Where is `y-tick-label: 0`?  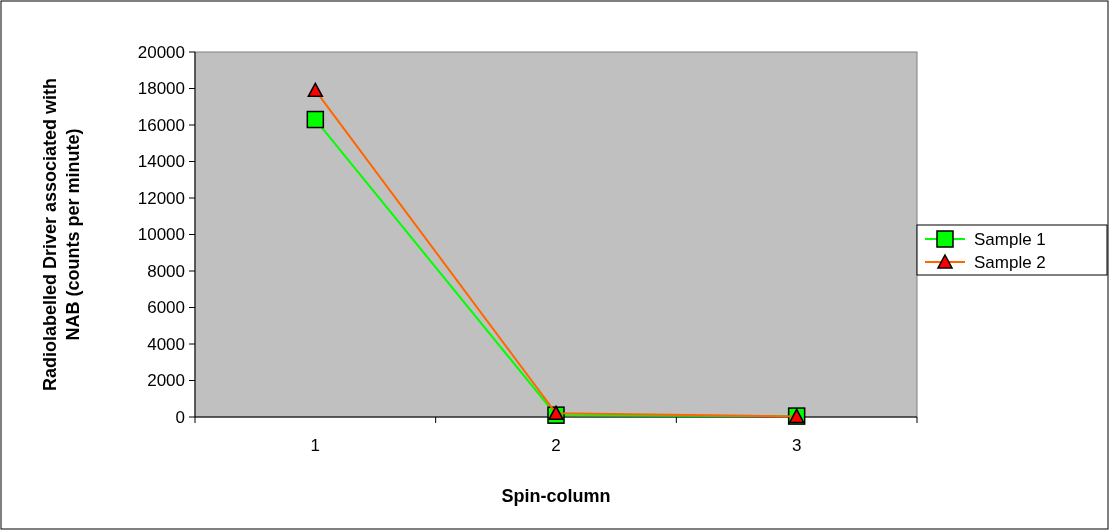 y-tick-label: 0 is located at coordinates (180, 417).